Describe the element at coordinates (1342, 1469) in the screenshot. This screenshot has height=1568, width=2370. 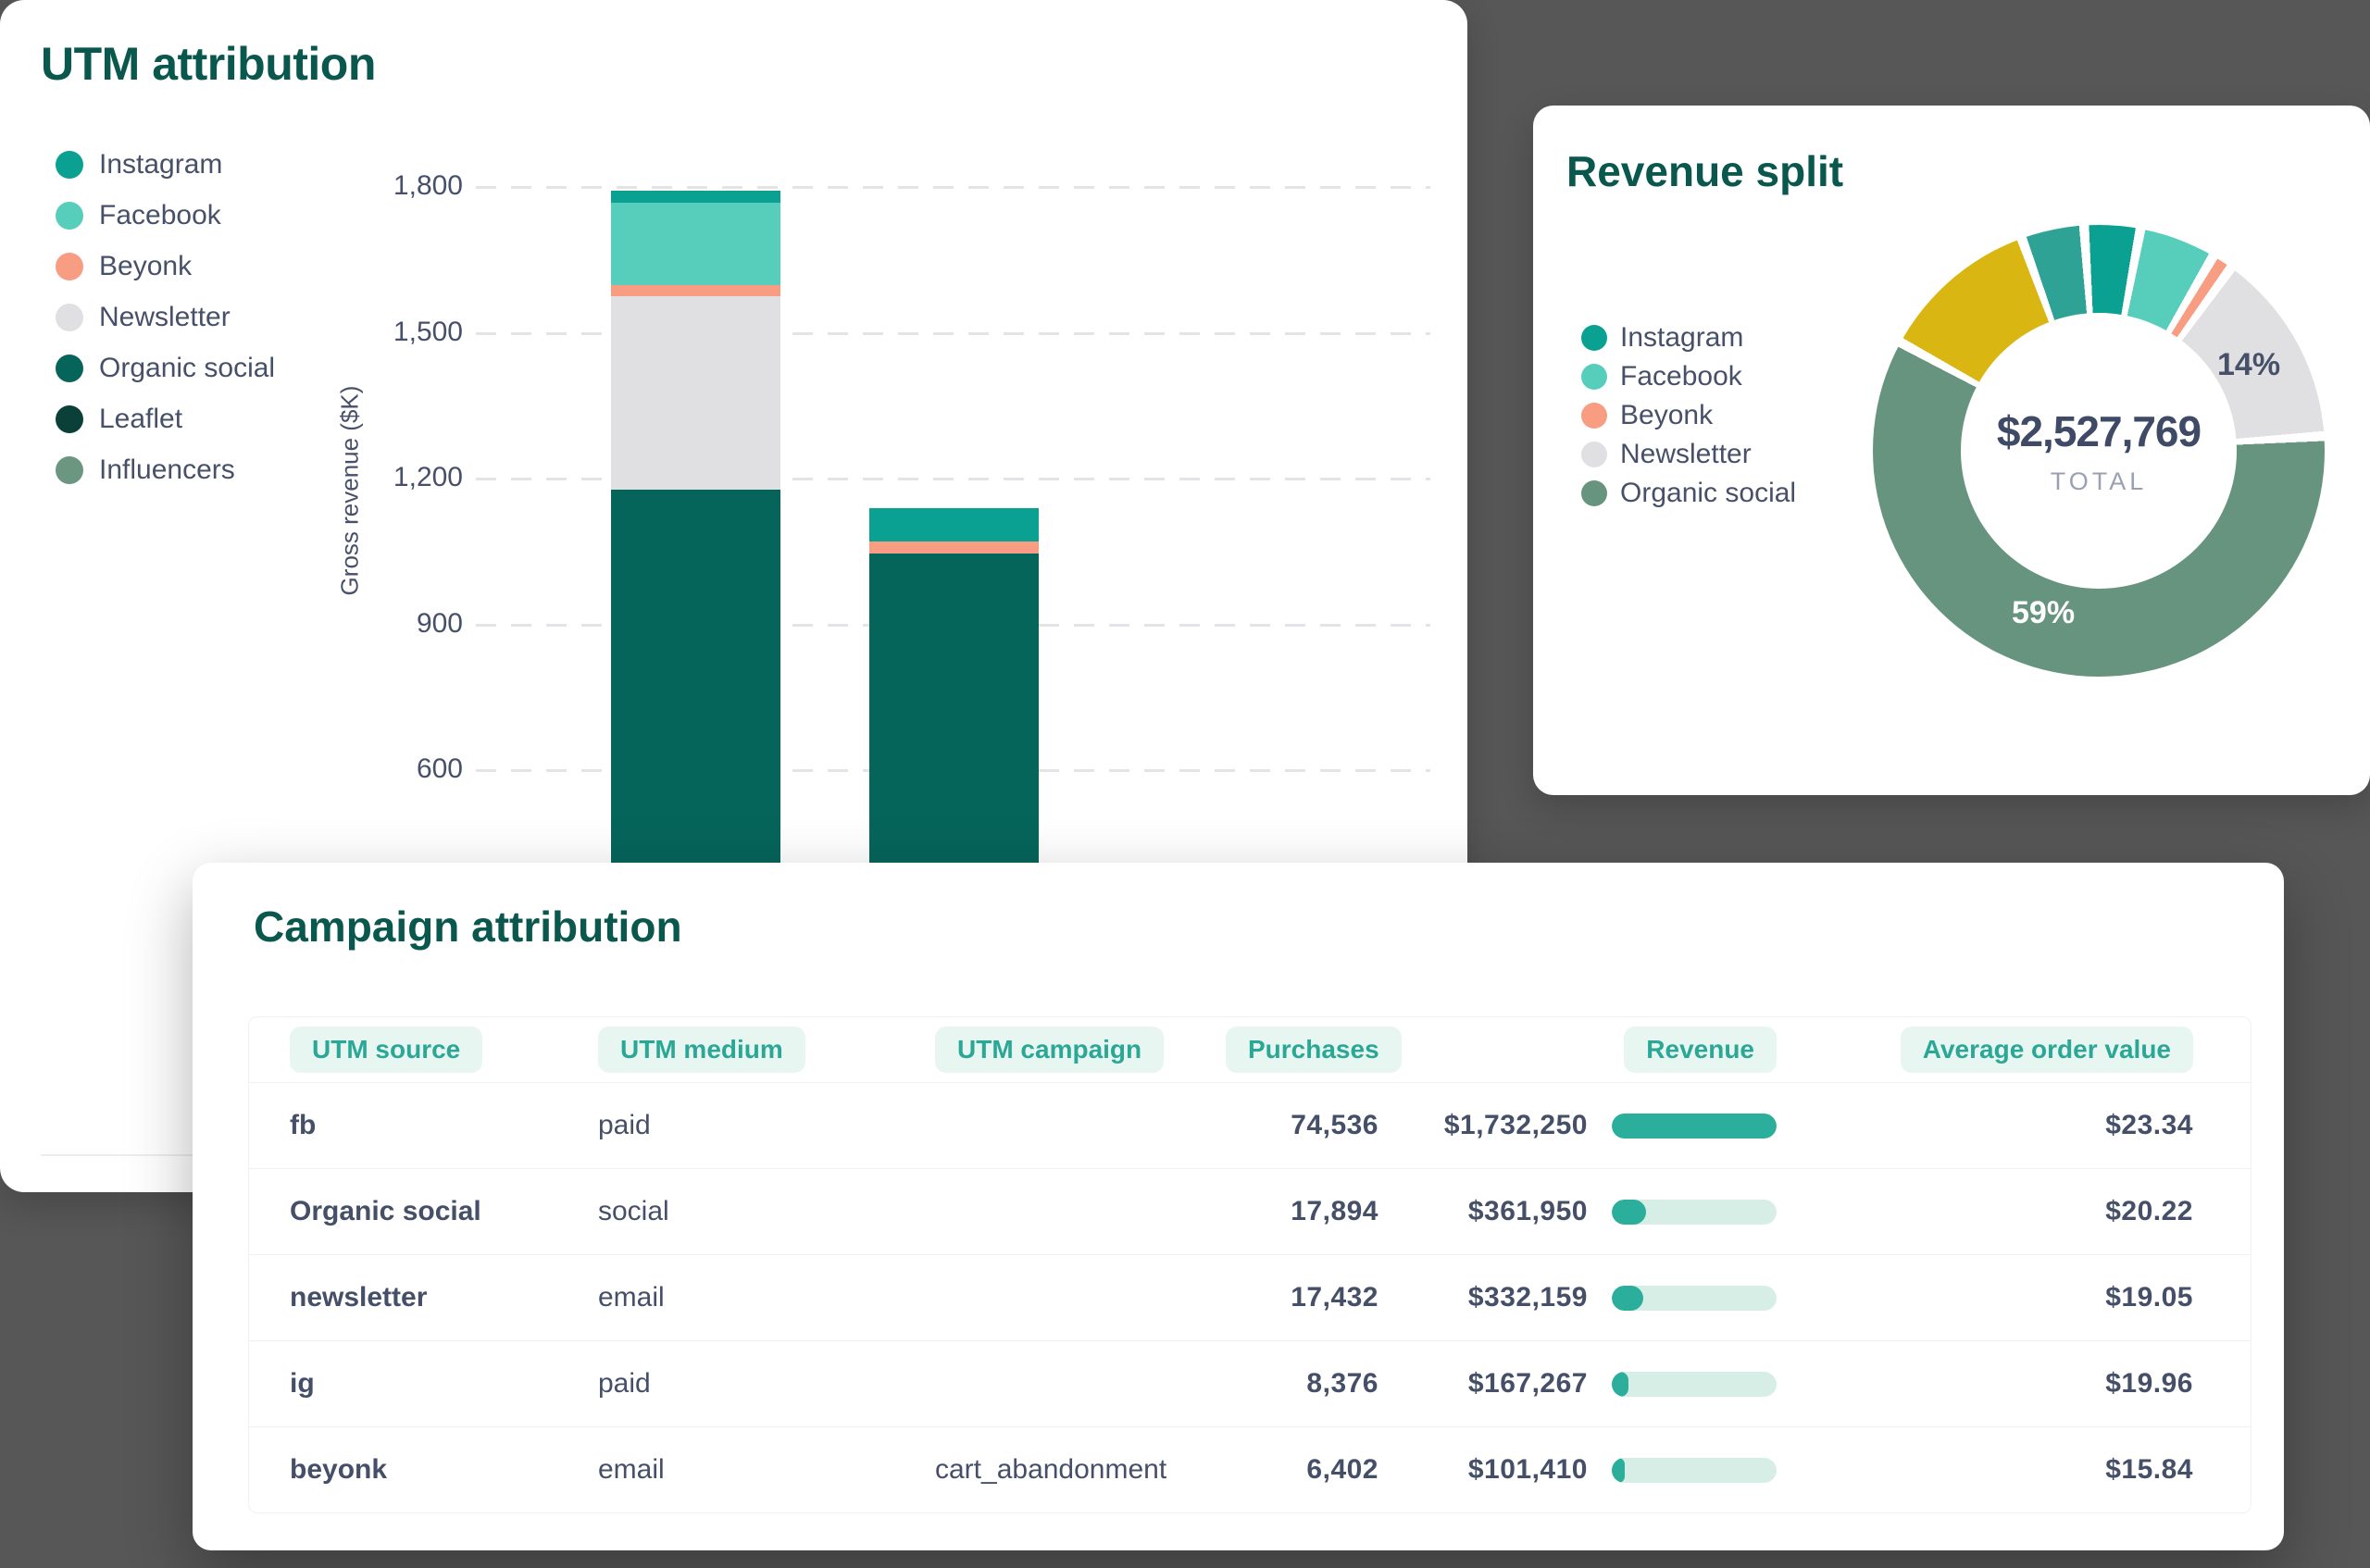
I see `cell-purchases: 6,402` at that location.